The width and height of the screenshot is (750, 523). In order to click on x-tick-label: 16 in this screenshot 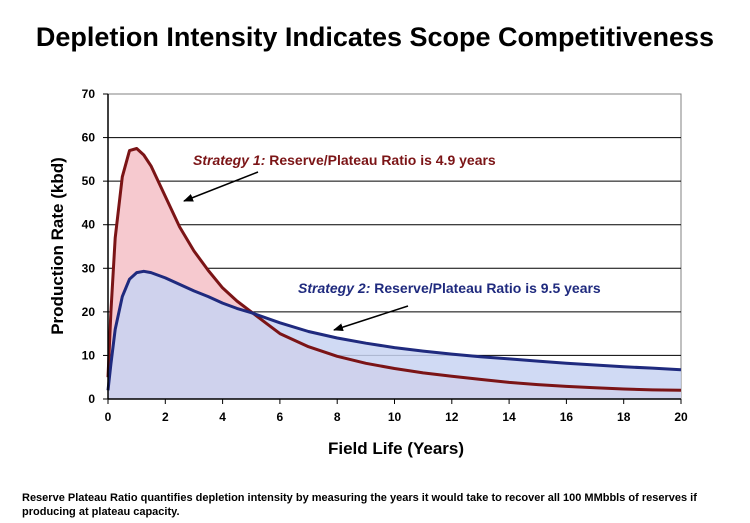, I will do `click(567, 417)`.